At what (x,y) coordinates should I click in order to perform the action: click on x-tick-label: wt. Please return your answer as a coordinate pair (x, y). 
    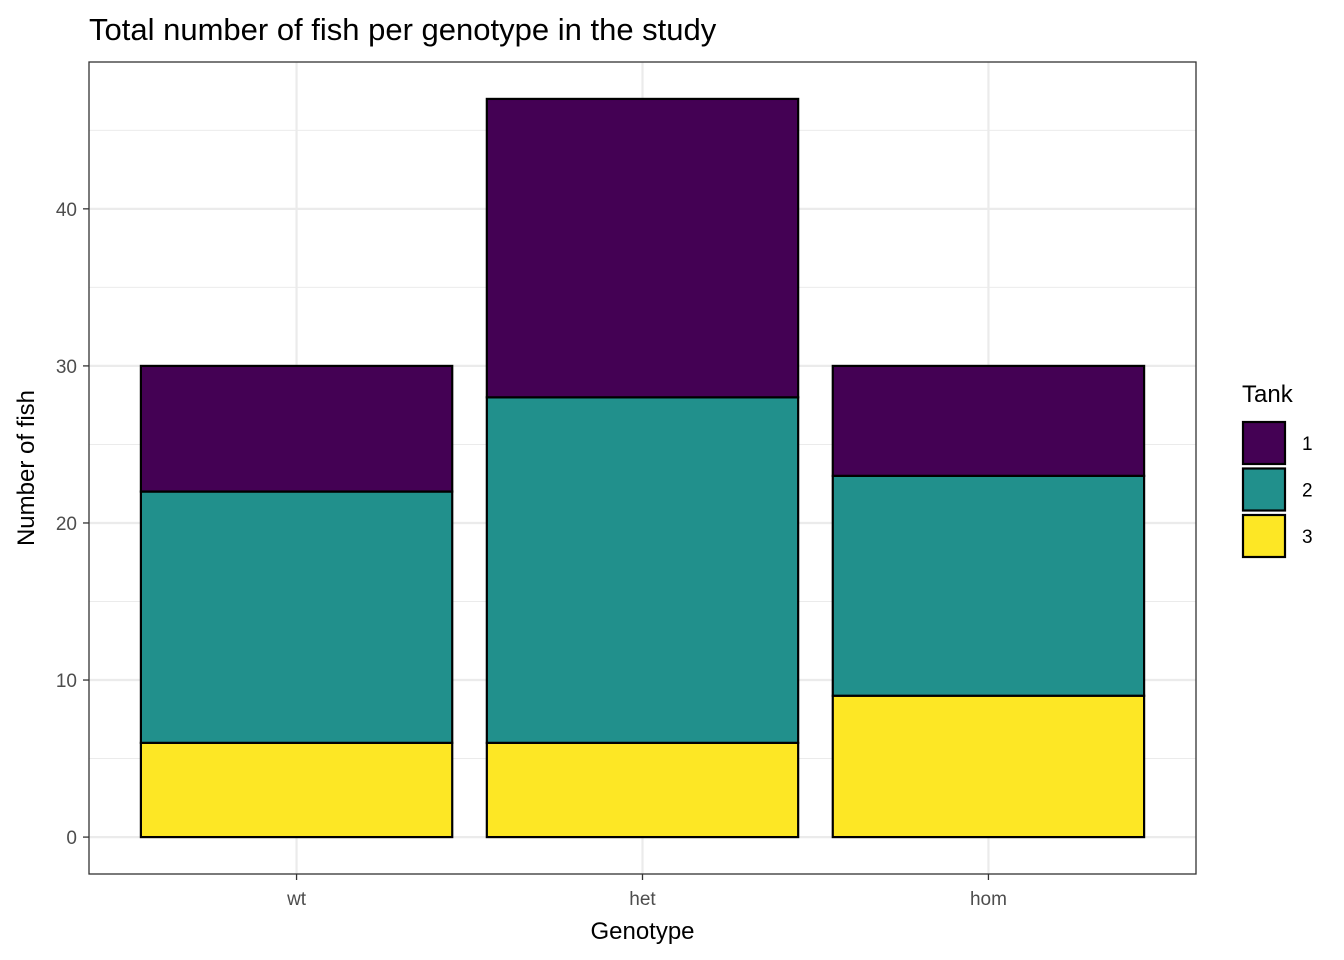
    Looking at the image, I should click on (296, 899).